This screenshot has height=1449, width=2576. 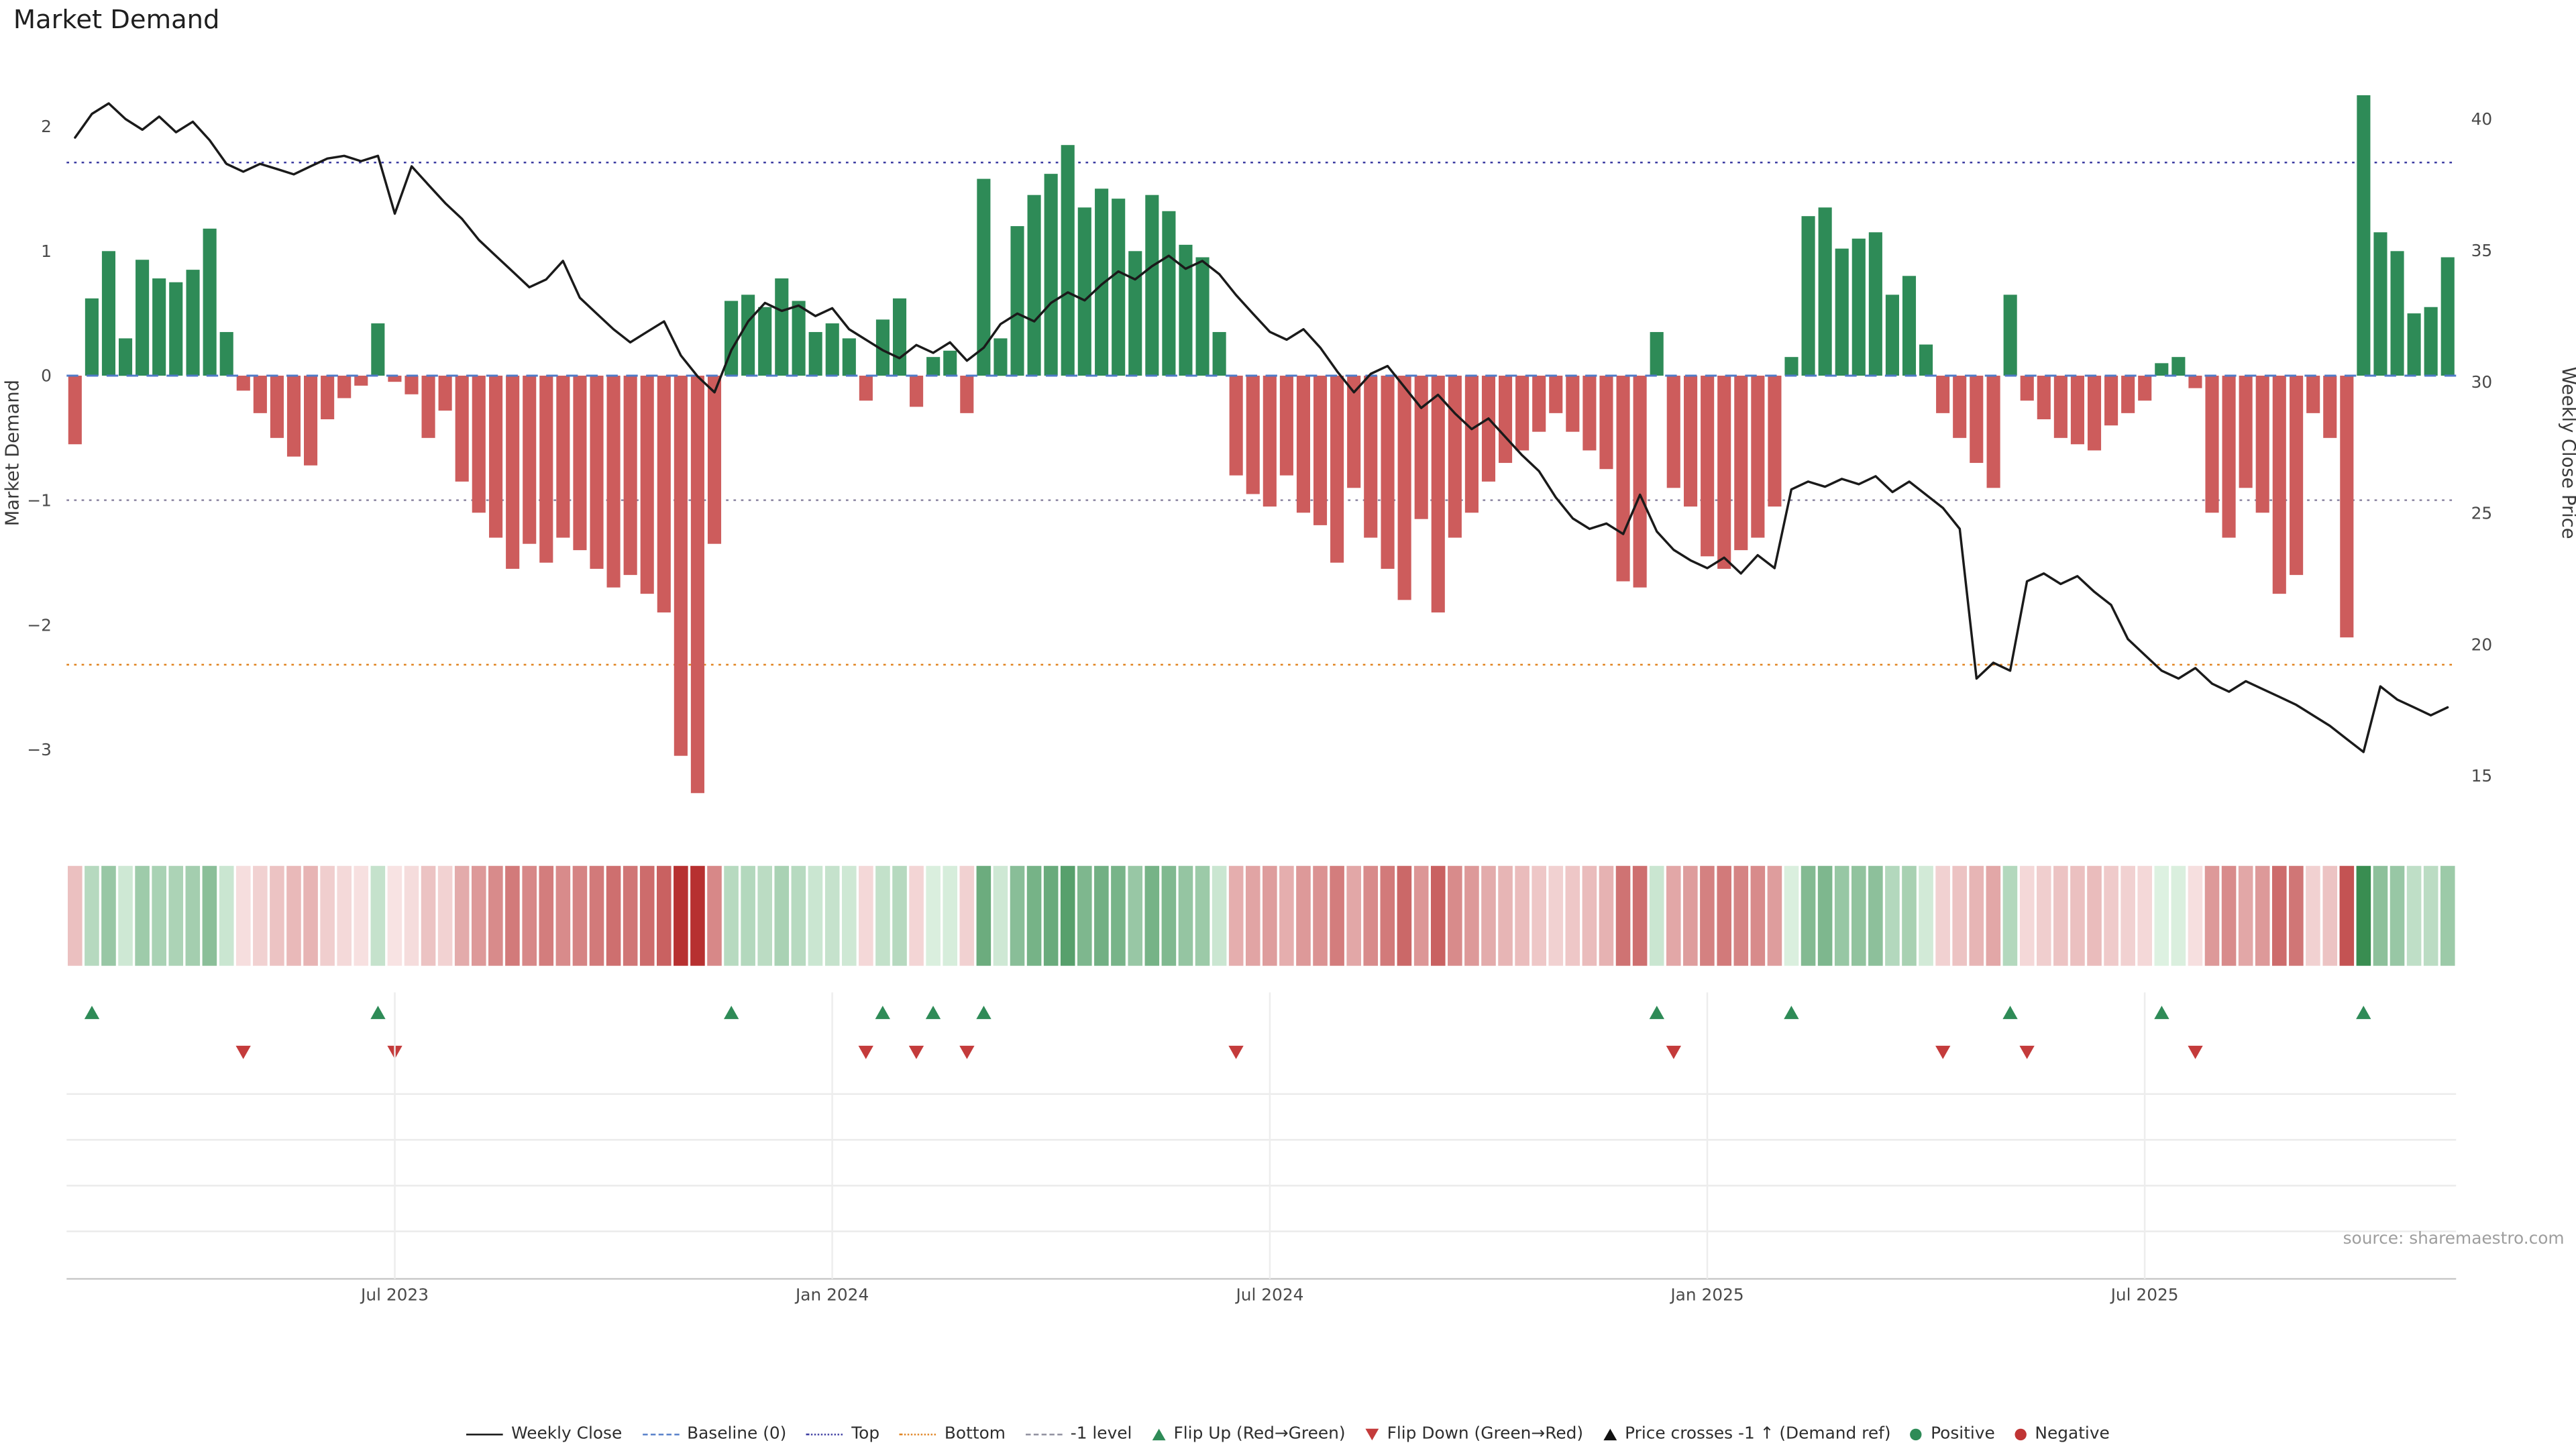 What do you see at coordinates (1953, 1435) in the screenshot?
I see `legend-item: Positive` at bounding box center [1953, 1435].